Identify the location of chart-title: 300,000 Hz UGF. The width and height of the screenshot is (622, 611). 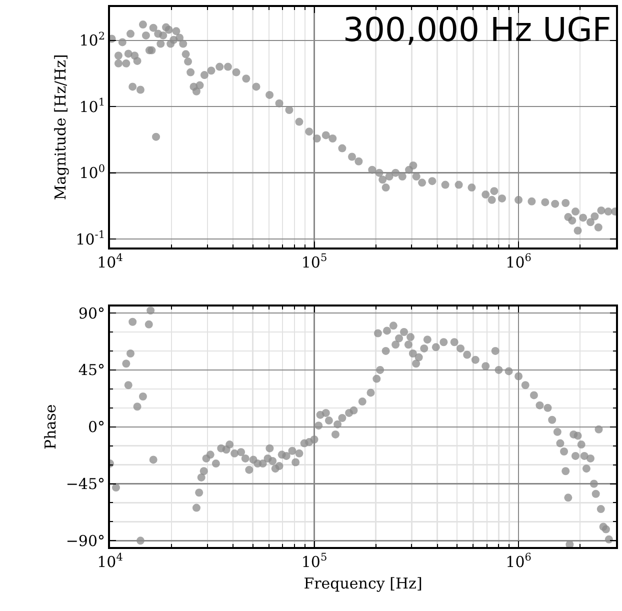
(477, 29).